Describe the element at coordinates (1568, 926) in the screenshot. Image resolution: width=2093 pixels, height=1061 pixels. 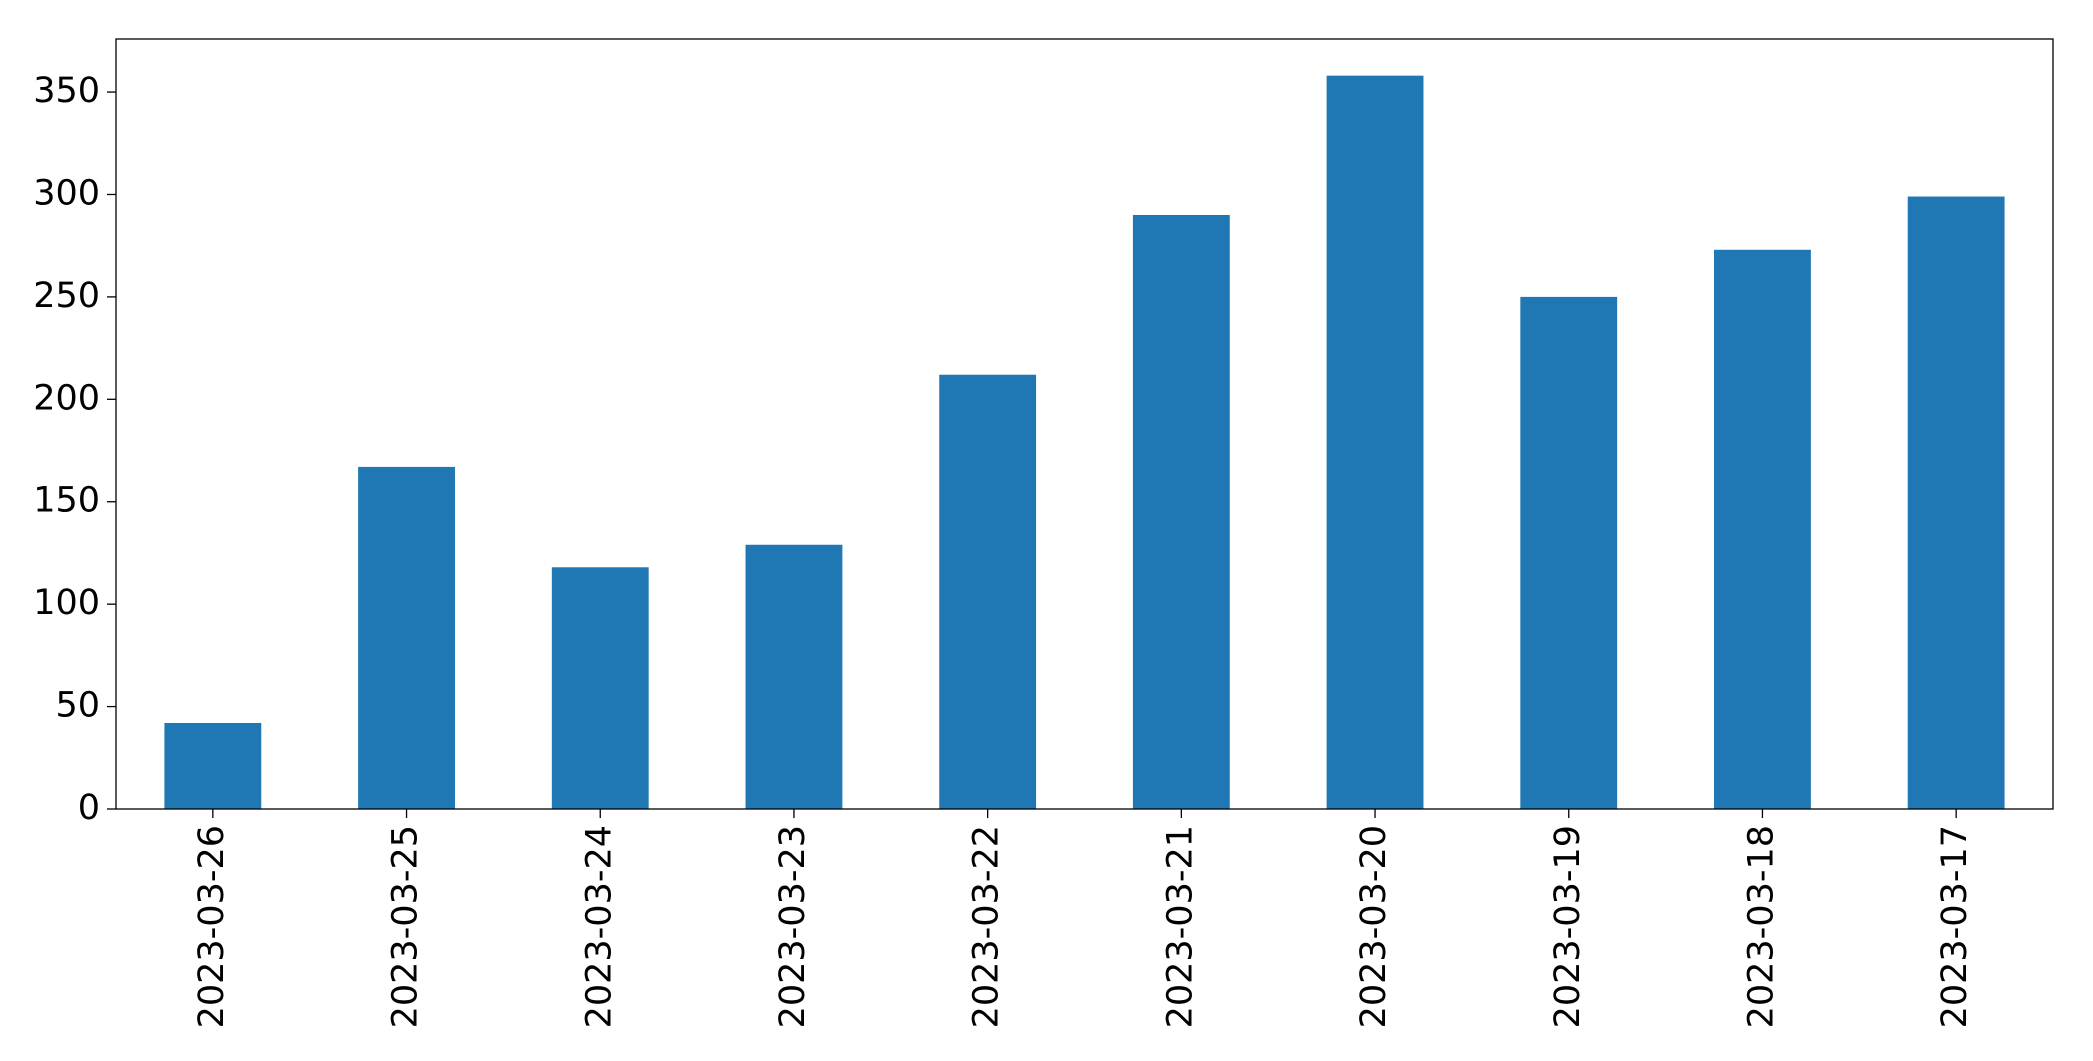
I see `x-tick-label: 2023-03-19` at that location.